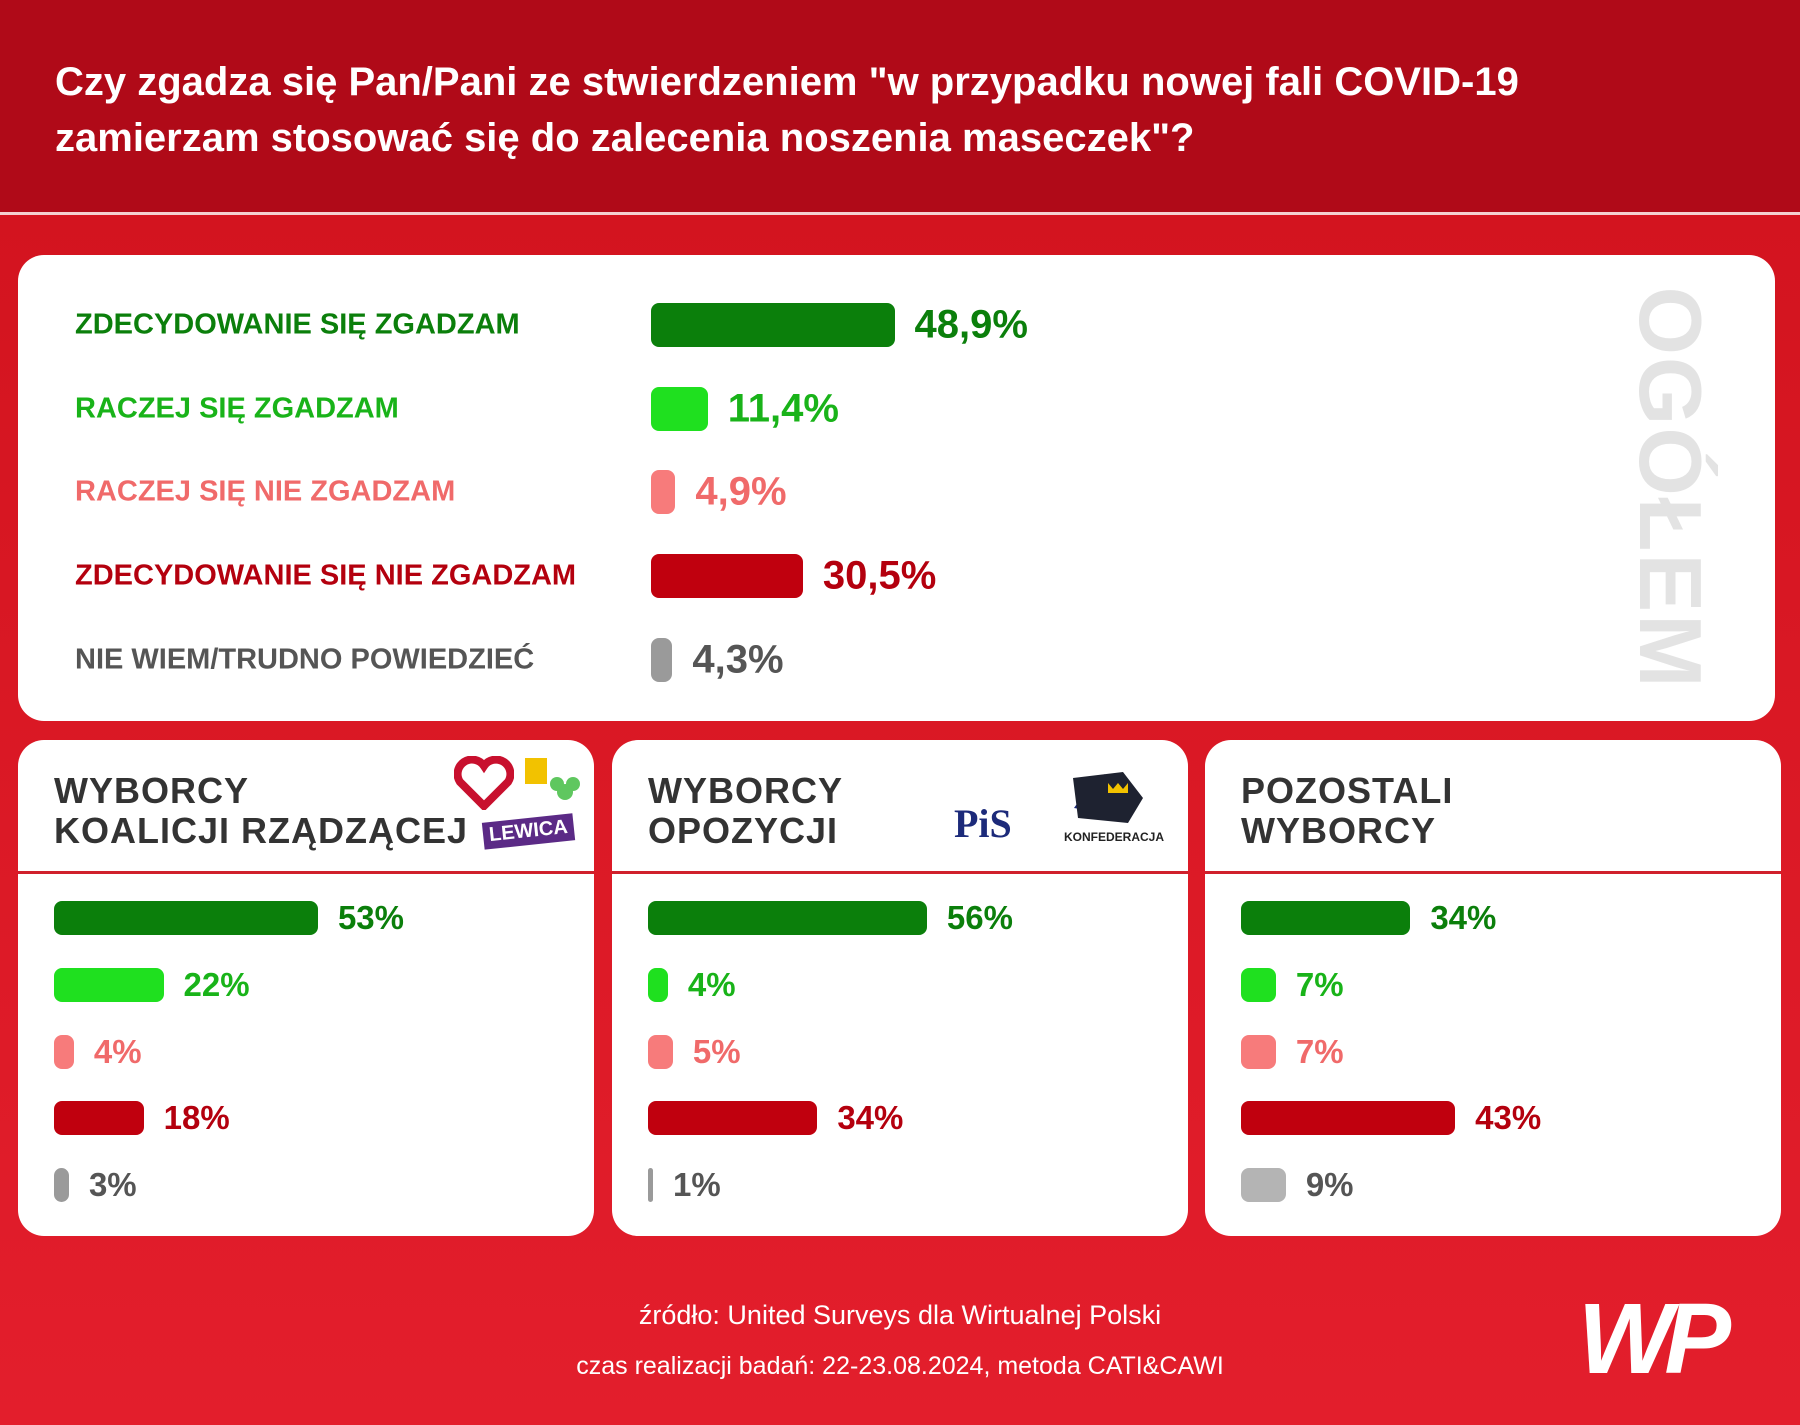 The height and width of the screenshot is (1425, 1800). Describe the element at coordinates (196, 1117) in the screenshot. I see `value-label: 18%` at that location.